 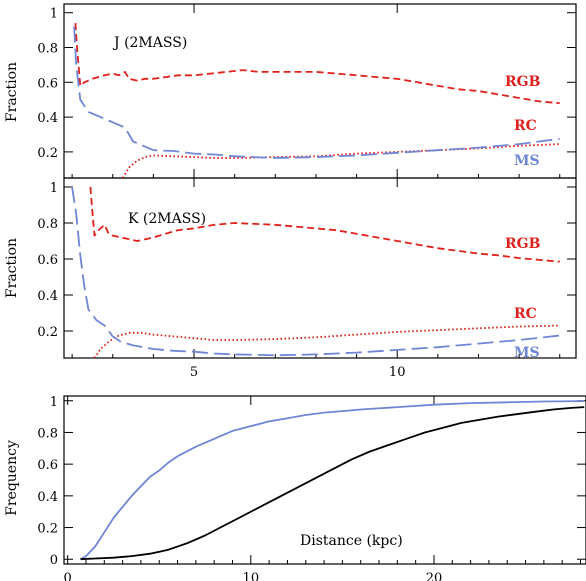 What do you see at coordinates (47, 296) in the screenshot?
I see `ytick-label-middle-1: 0.4` at bounding box center [47, 296].